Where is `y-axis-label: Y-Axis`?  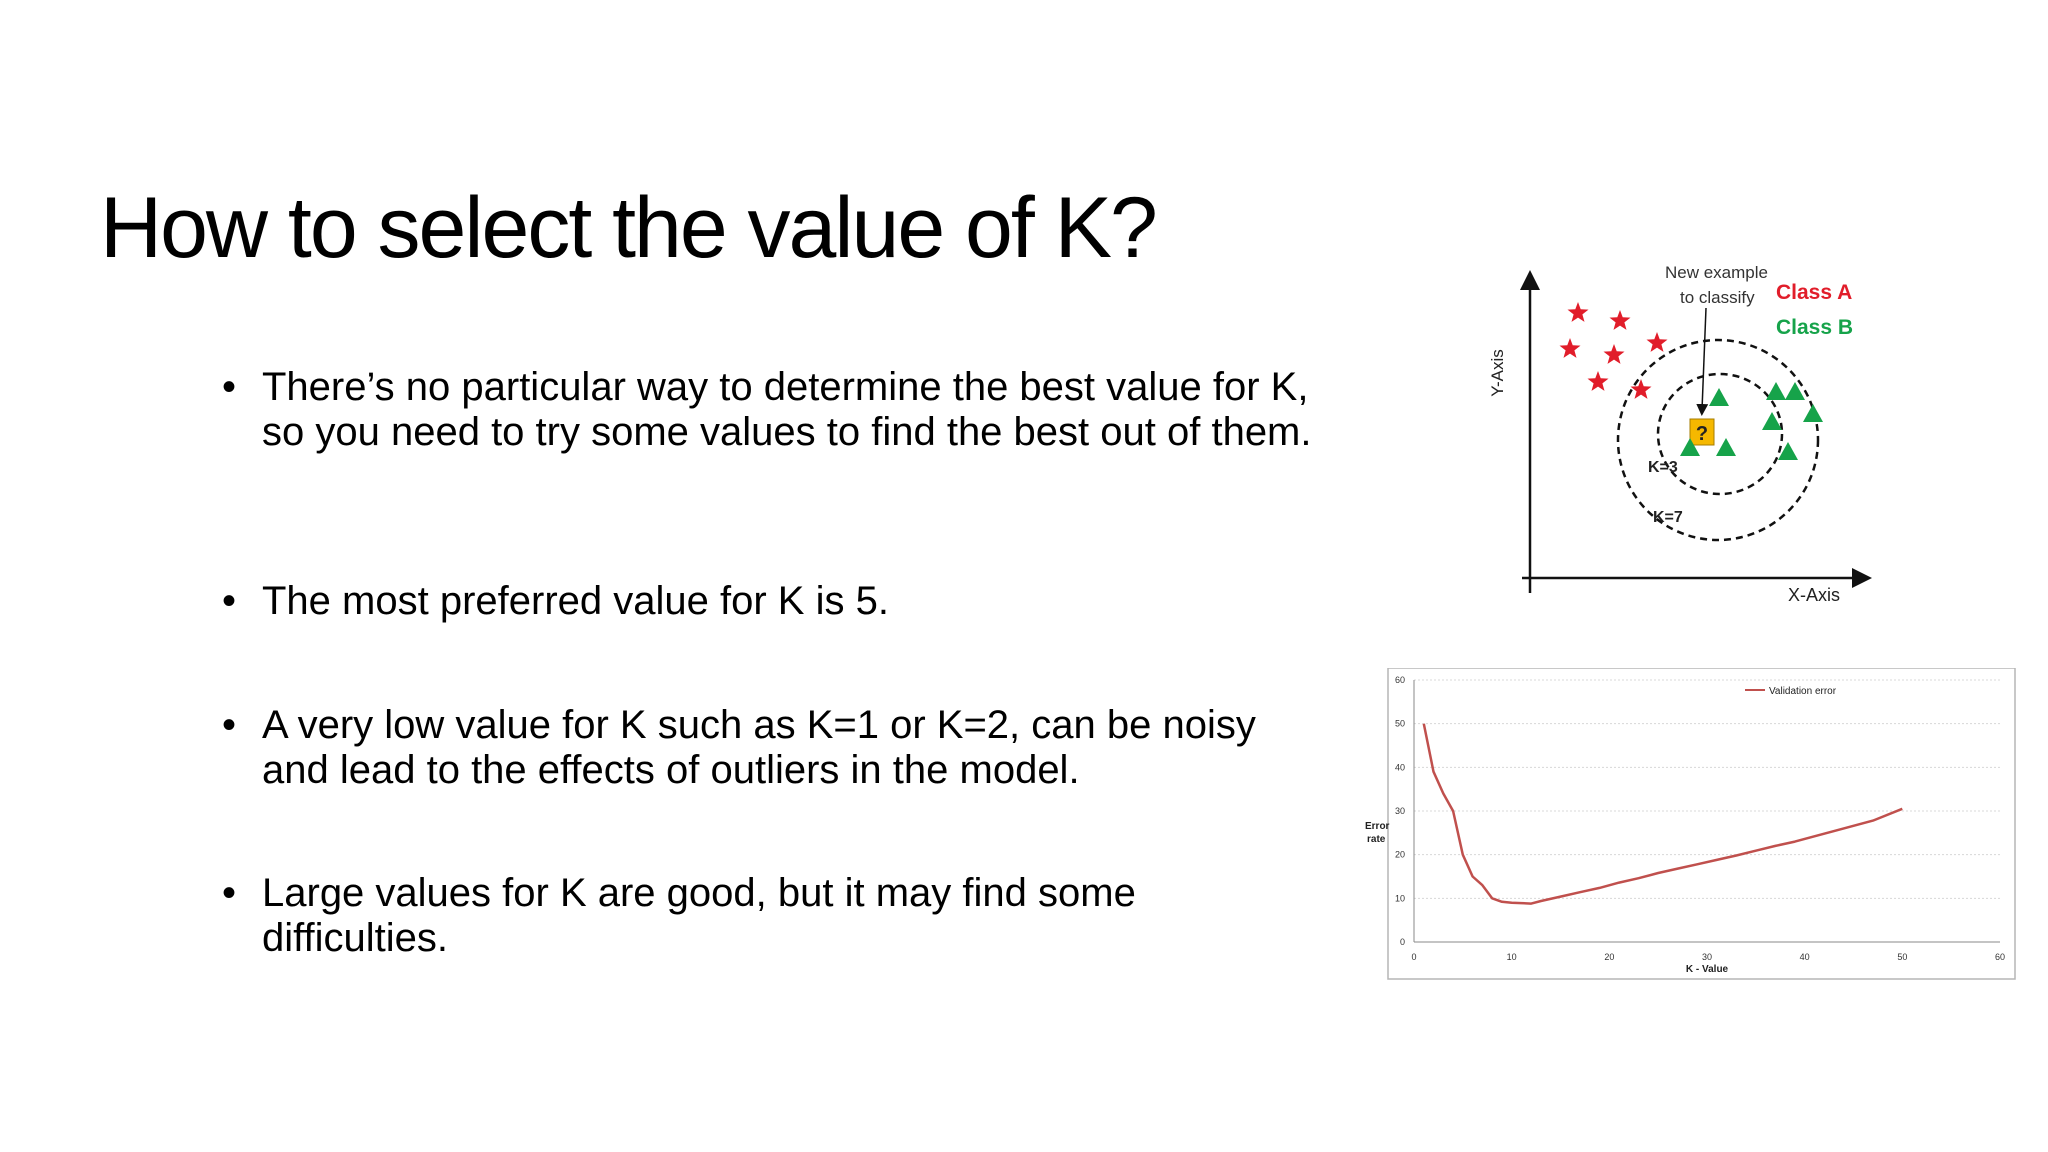
y-axis-label: Y-Axis is located at coordinates (1497, 373).